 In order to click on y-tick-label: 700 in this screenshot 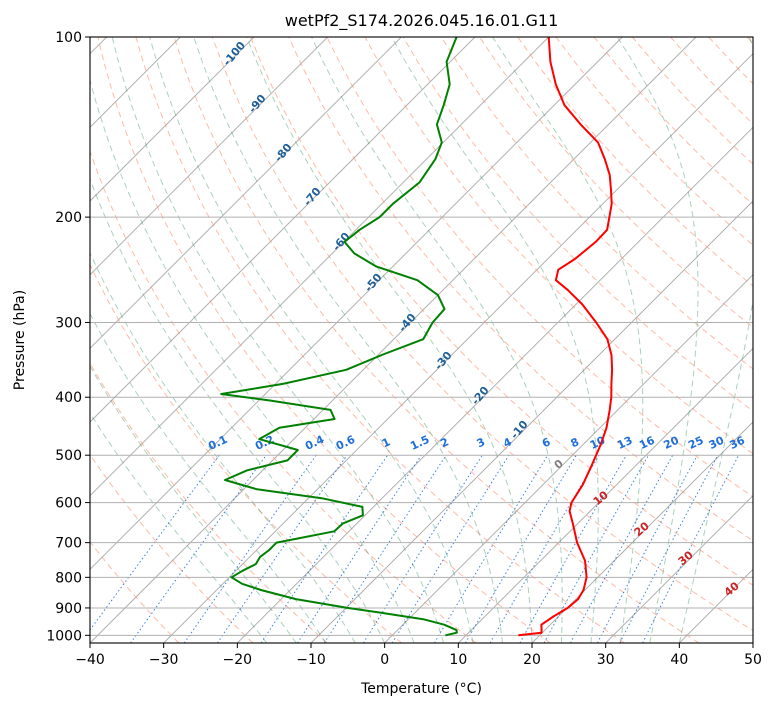, I will do `click(68, 544)`.